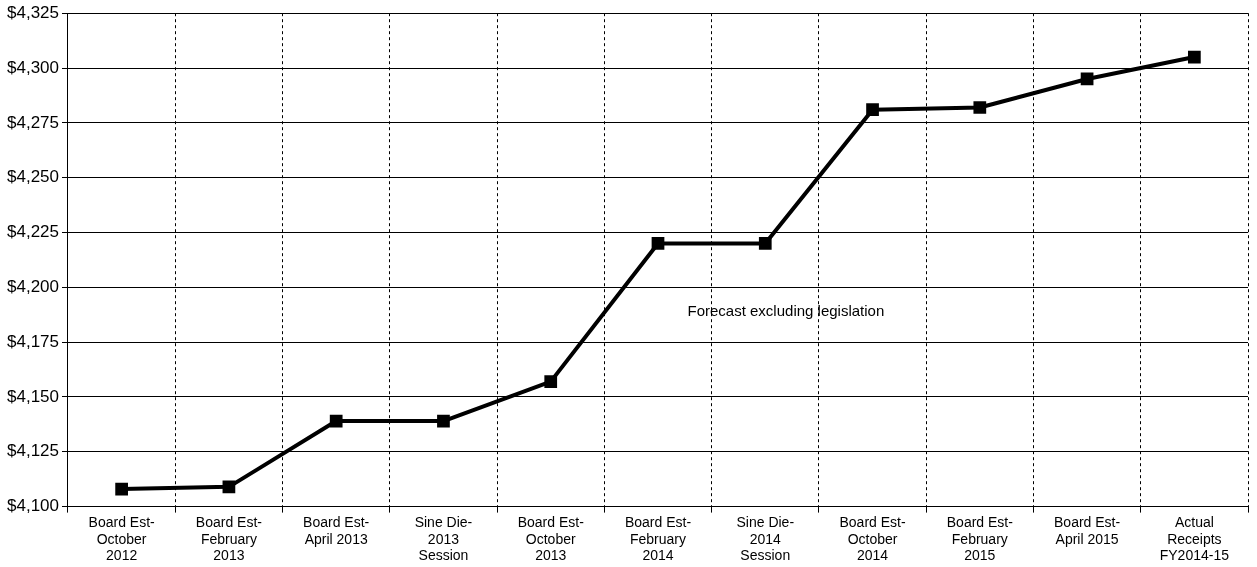  What do you see at coordinates (872, 538) in the screenshot?
I see `x-tick-label: Board Est- October 2014` at bounding box center [872, 538].